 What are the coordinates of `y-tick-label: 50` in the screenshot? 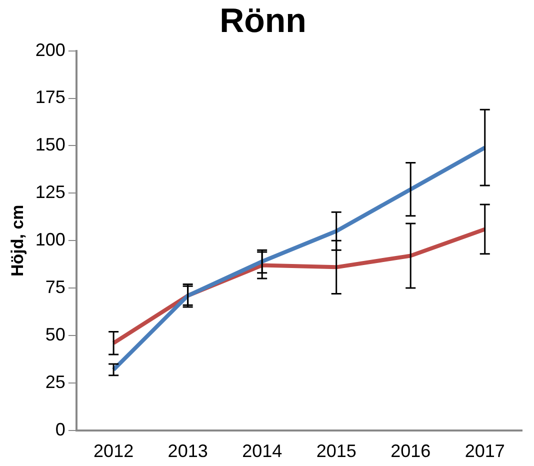 It's located at (55, 334).